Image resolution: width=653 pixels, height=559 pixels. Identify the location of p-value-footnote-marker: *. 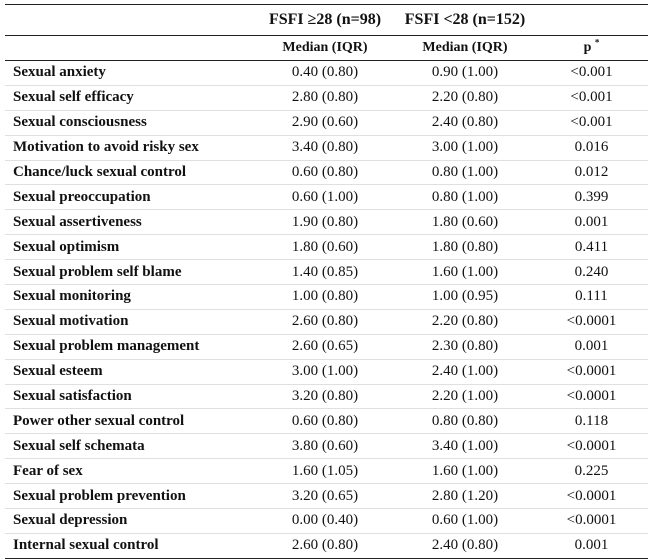
(597, 42).